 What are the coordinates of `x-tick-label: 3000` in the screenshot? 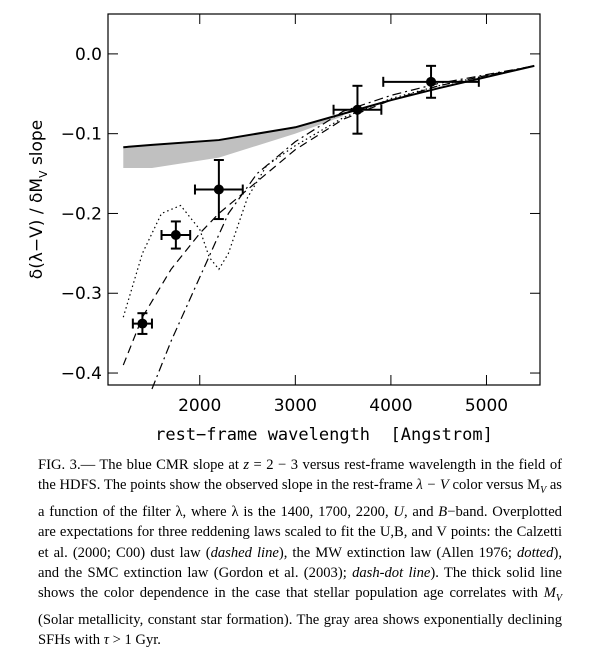 It's located at (295, 406).